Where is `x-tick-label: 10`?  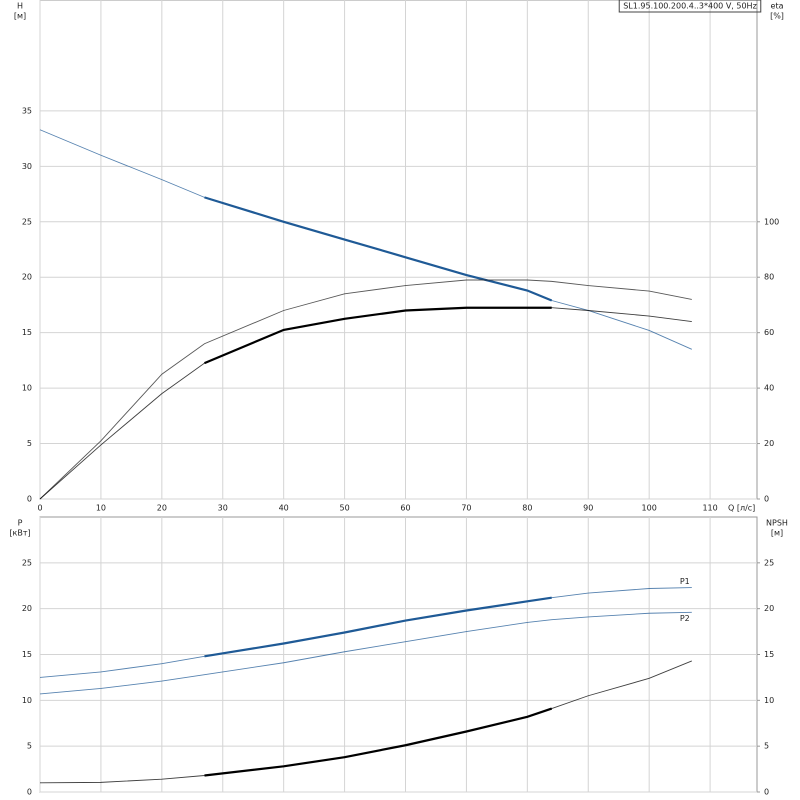
x-tick-label: 10 is located at coordinates (101, 508).